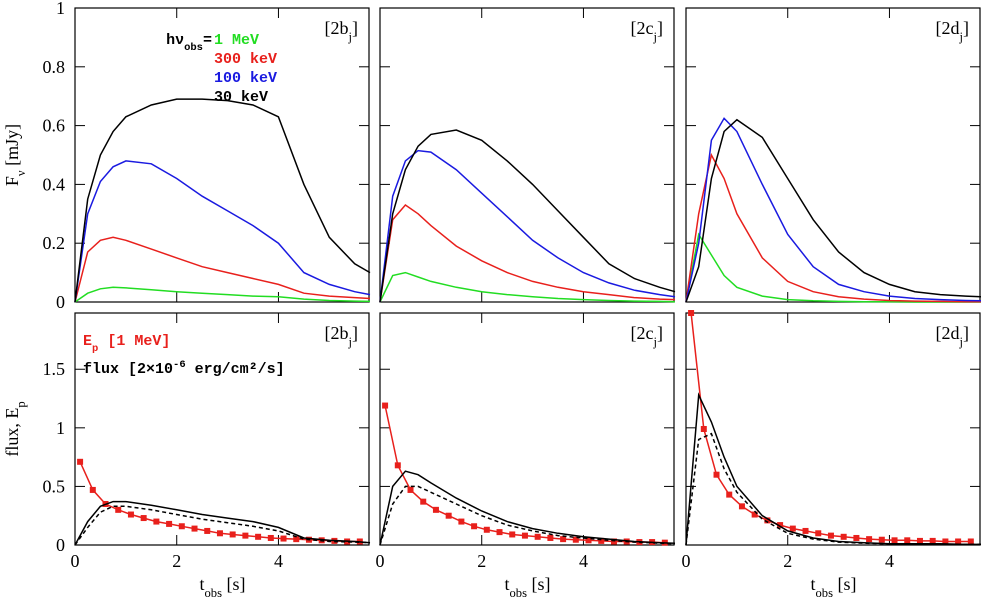 The image size is (981, 602). What do you see at coordinates (647, 336) in the screenshot?
I see `label: [2cj]` at bounding box center [647, 336].